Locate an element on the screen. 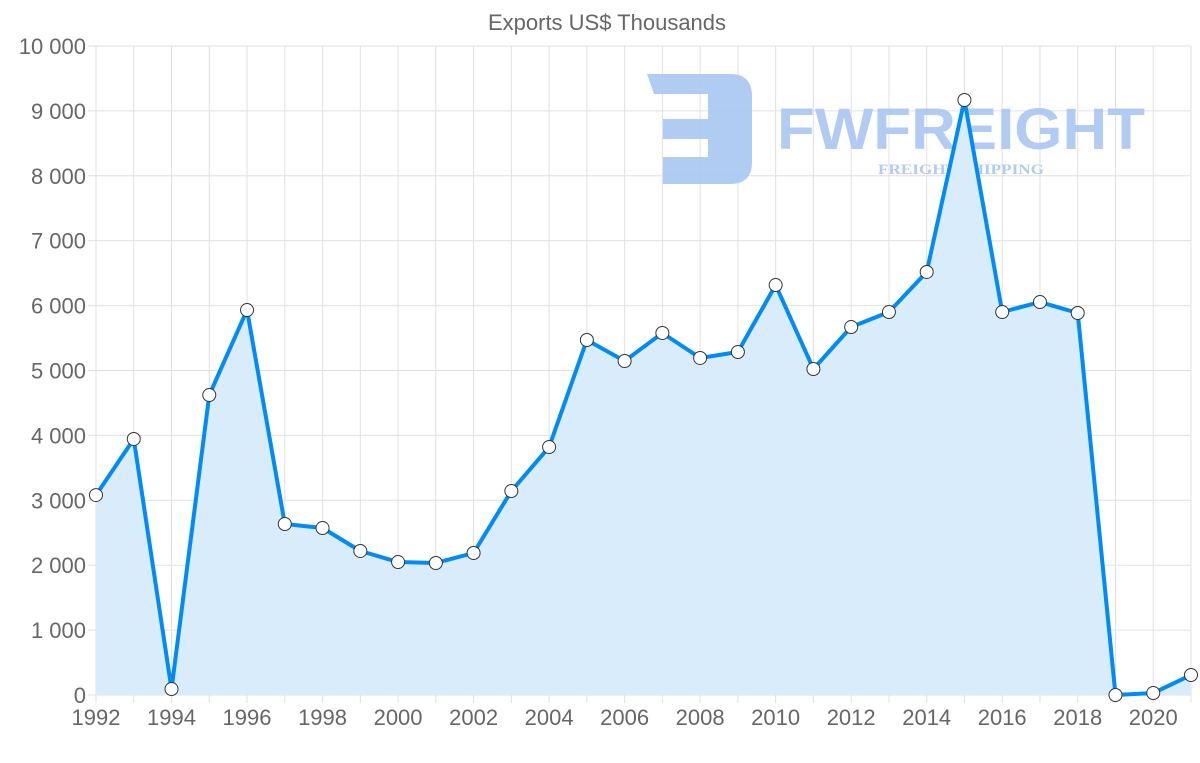  data-point-2011 is located at coordinates (813, 369).